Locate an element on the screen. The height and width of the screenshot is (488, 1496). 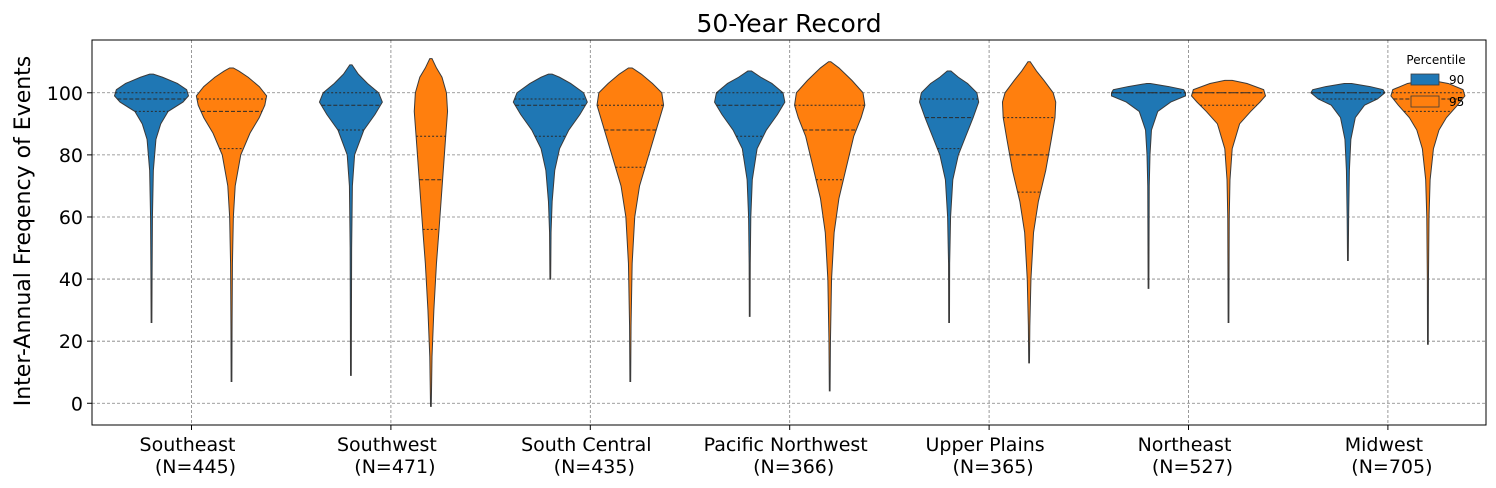
y-axis-ticks: 0 20 40 60 80 100 is located at coordinates (69, 249).